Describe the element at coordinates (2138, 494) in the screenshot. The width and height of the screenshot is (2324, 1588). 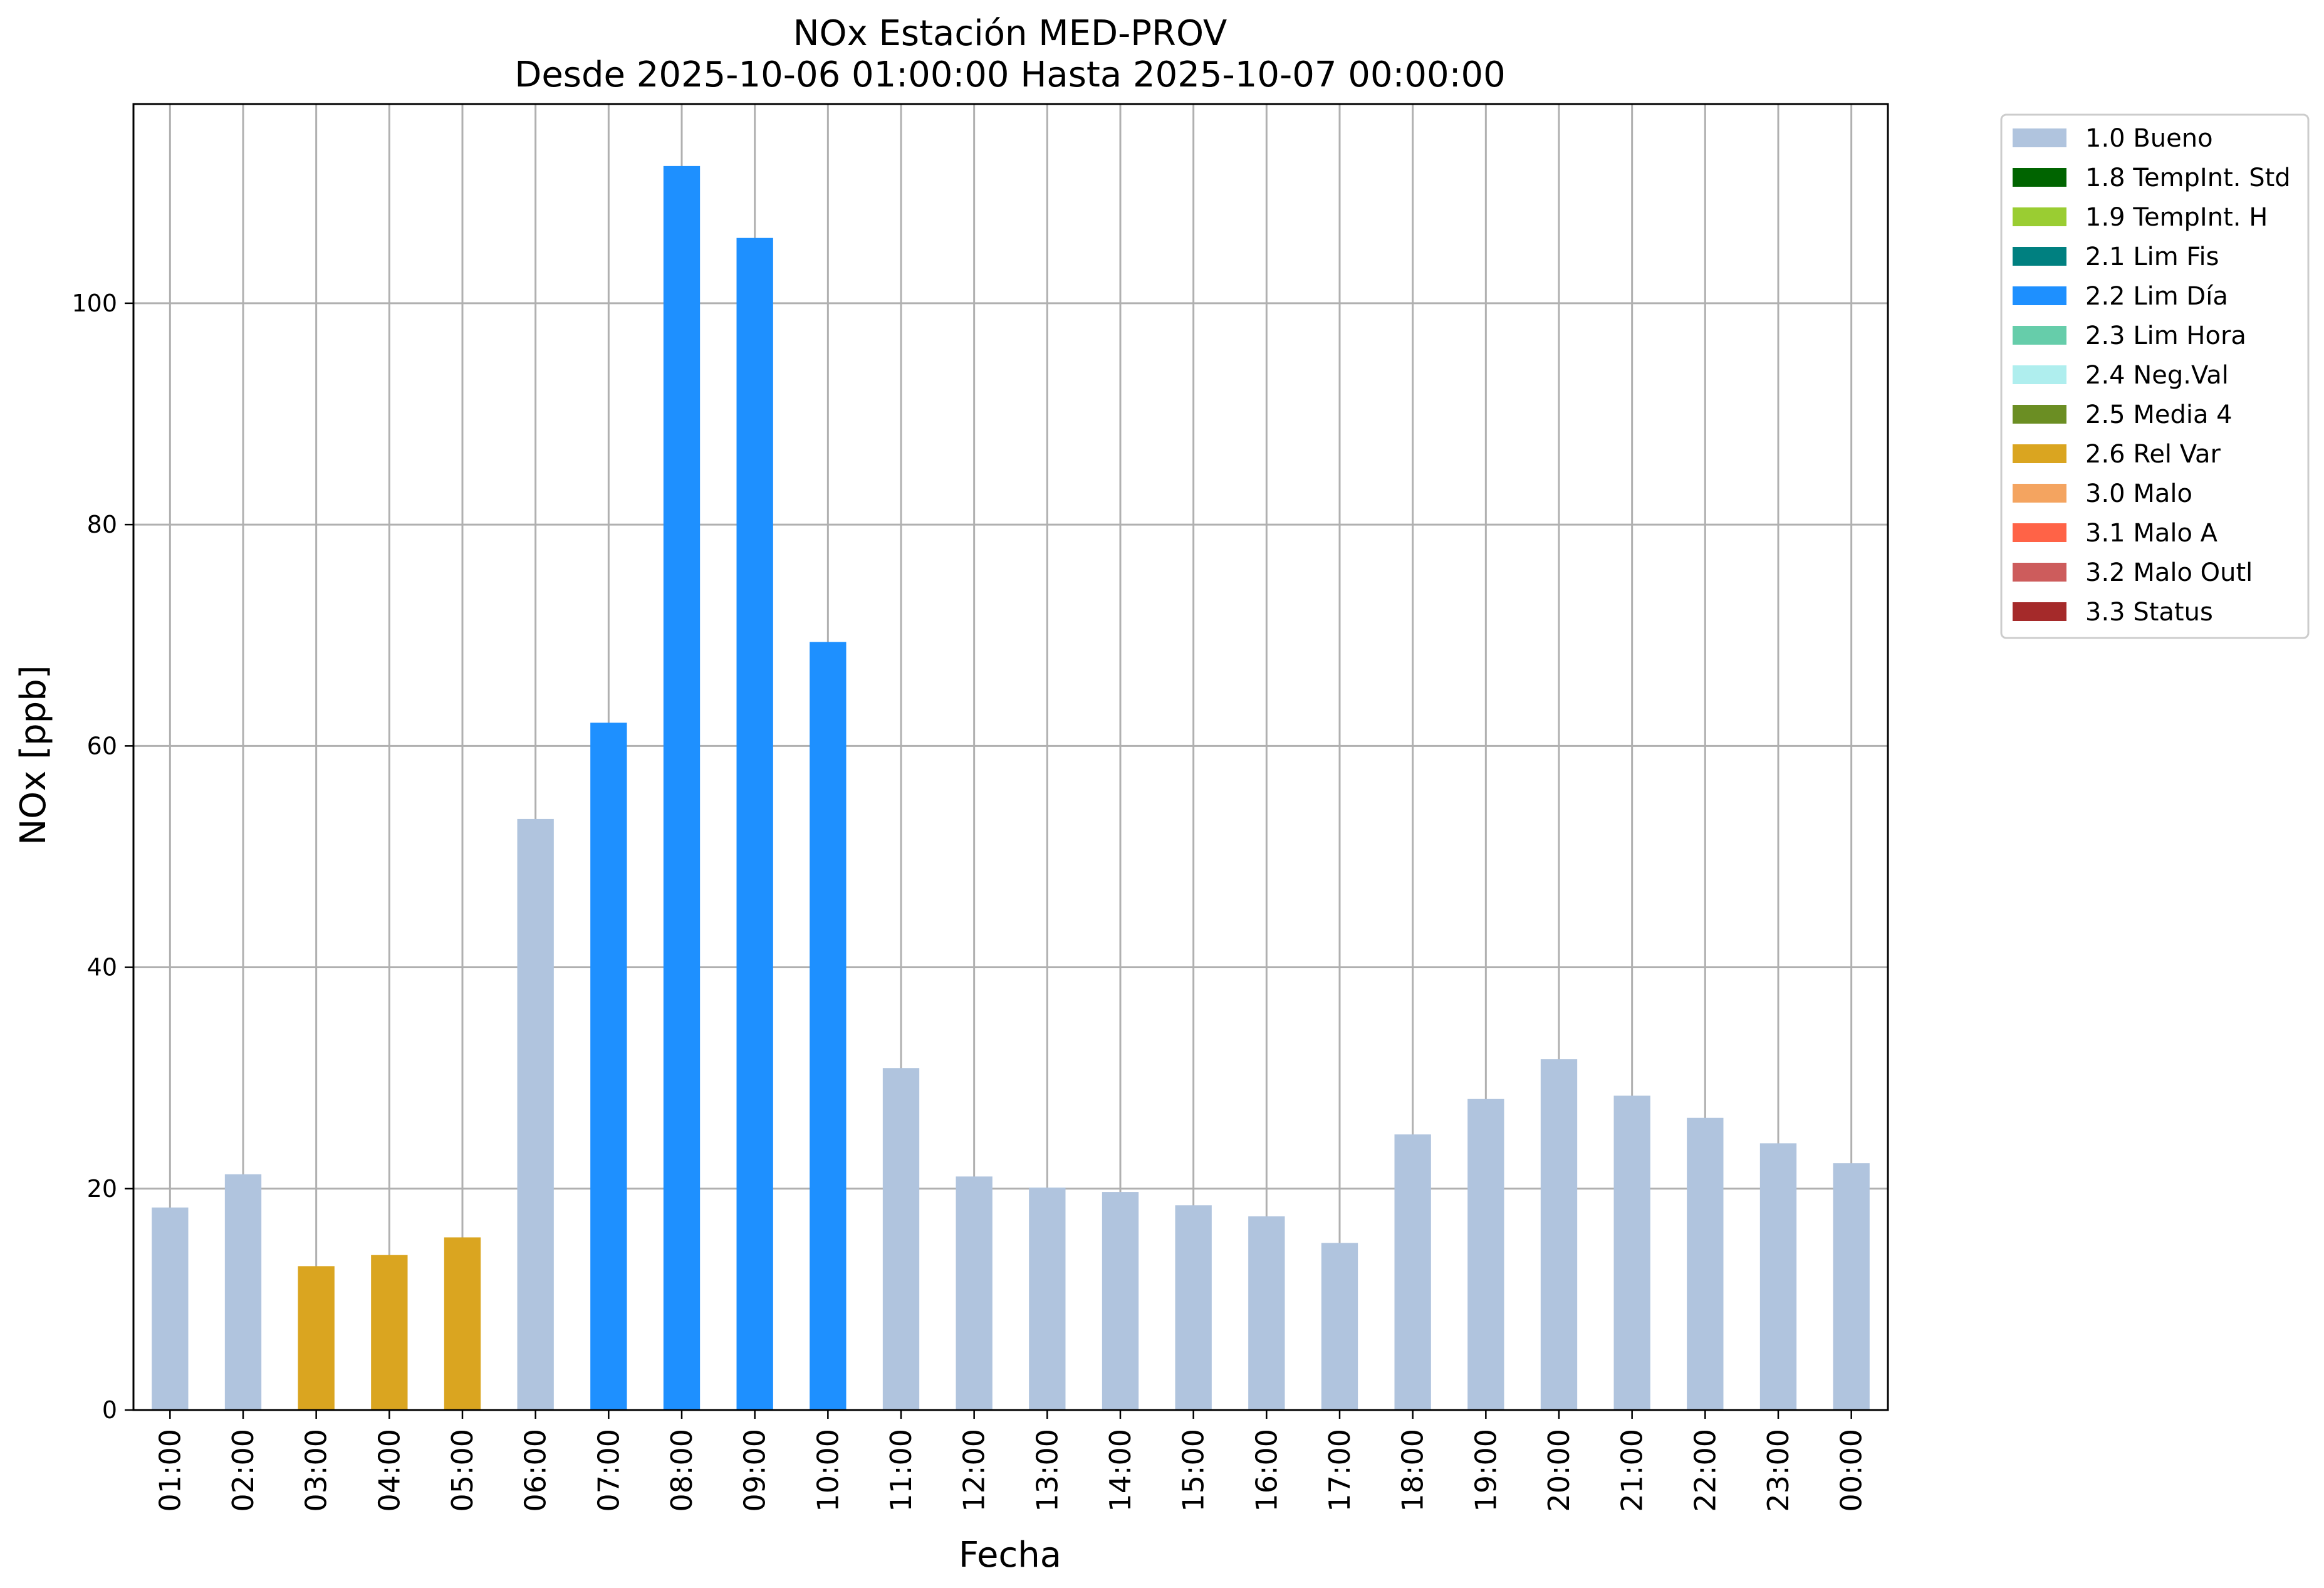
I see `legend-label: 3.0 Malo` at that location.